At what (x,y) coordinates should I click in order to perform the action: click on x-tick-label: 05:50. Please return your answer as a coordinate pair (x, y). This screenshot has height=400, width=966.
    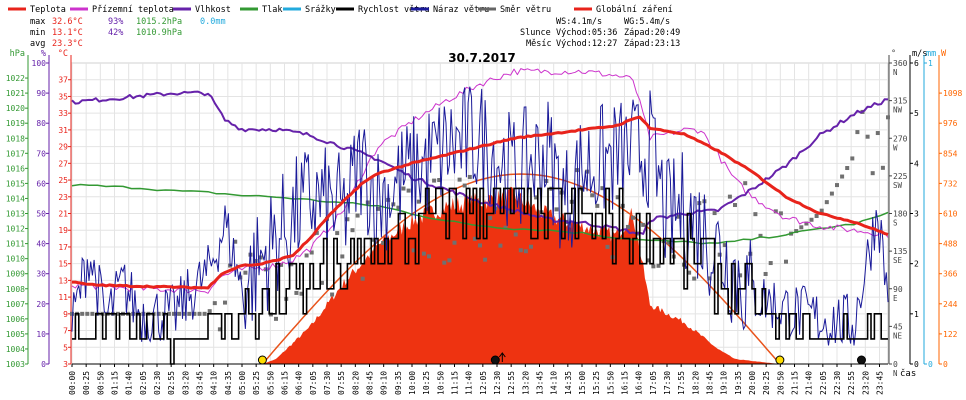
    Looking at the image, I should click on (270, 383).